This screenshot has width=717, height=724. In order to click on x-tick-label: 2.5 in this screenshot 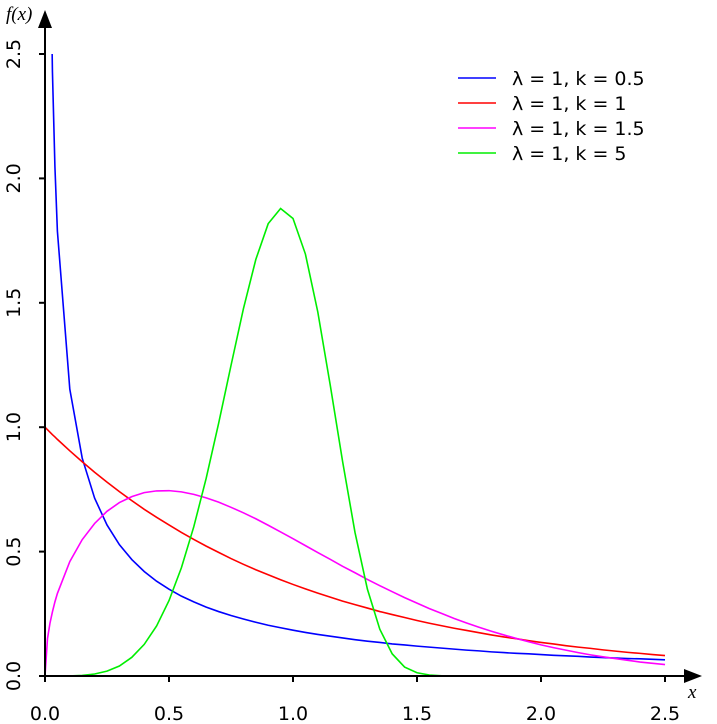, I will do `click(665, 713)`.